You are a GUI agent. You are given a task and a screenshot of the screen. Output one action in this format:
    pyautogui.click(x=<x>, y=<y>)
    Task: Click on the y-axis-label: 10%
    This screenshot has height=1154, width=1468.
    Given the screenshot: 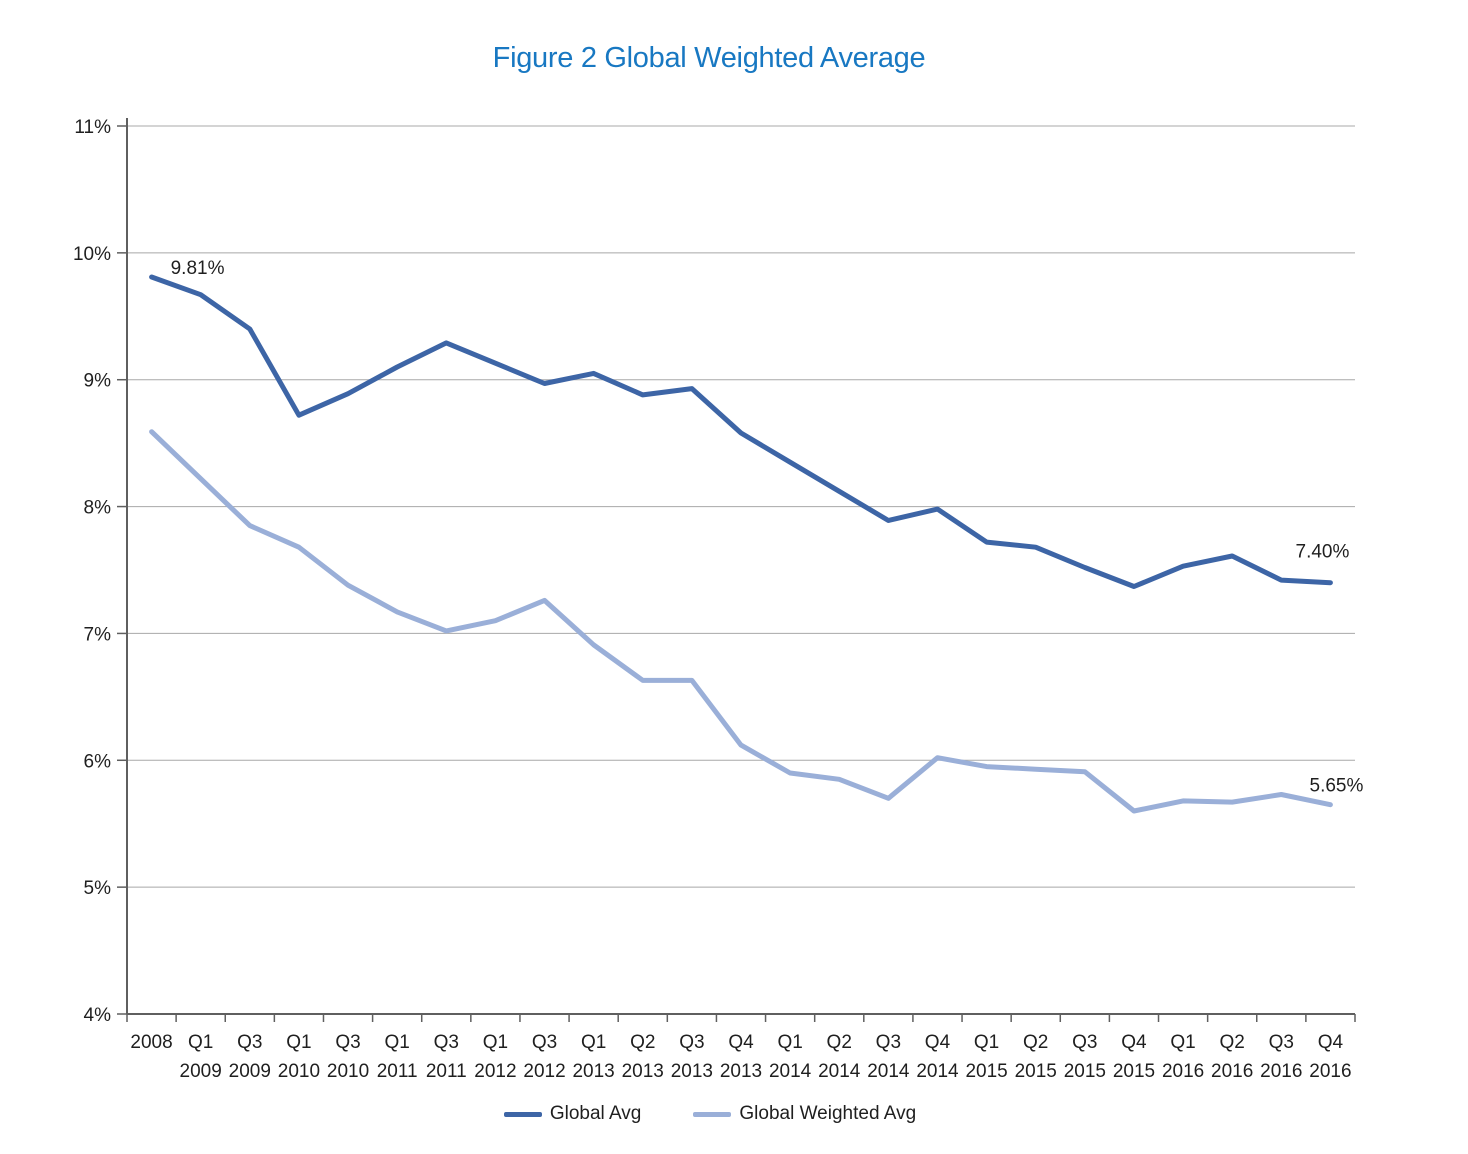 What is the action you would take?
    pyautogui.click(x=92, y=254)
    